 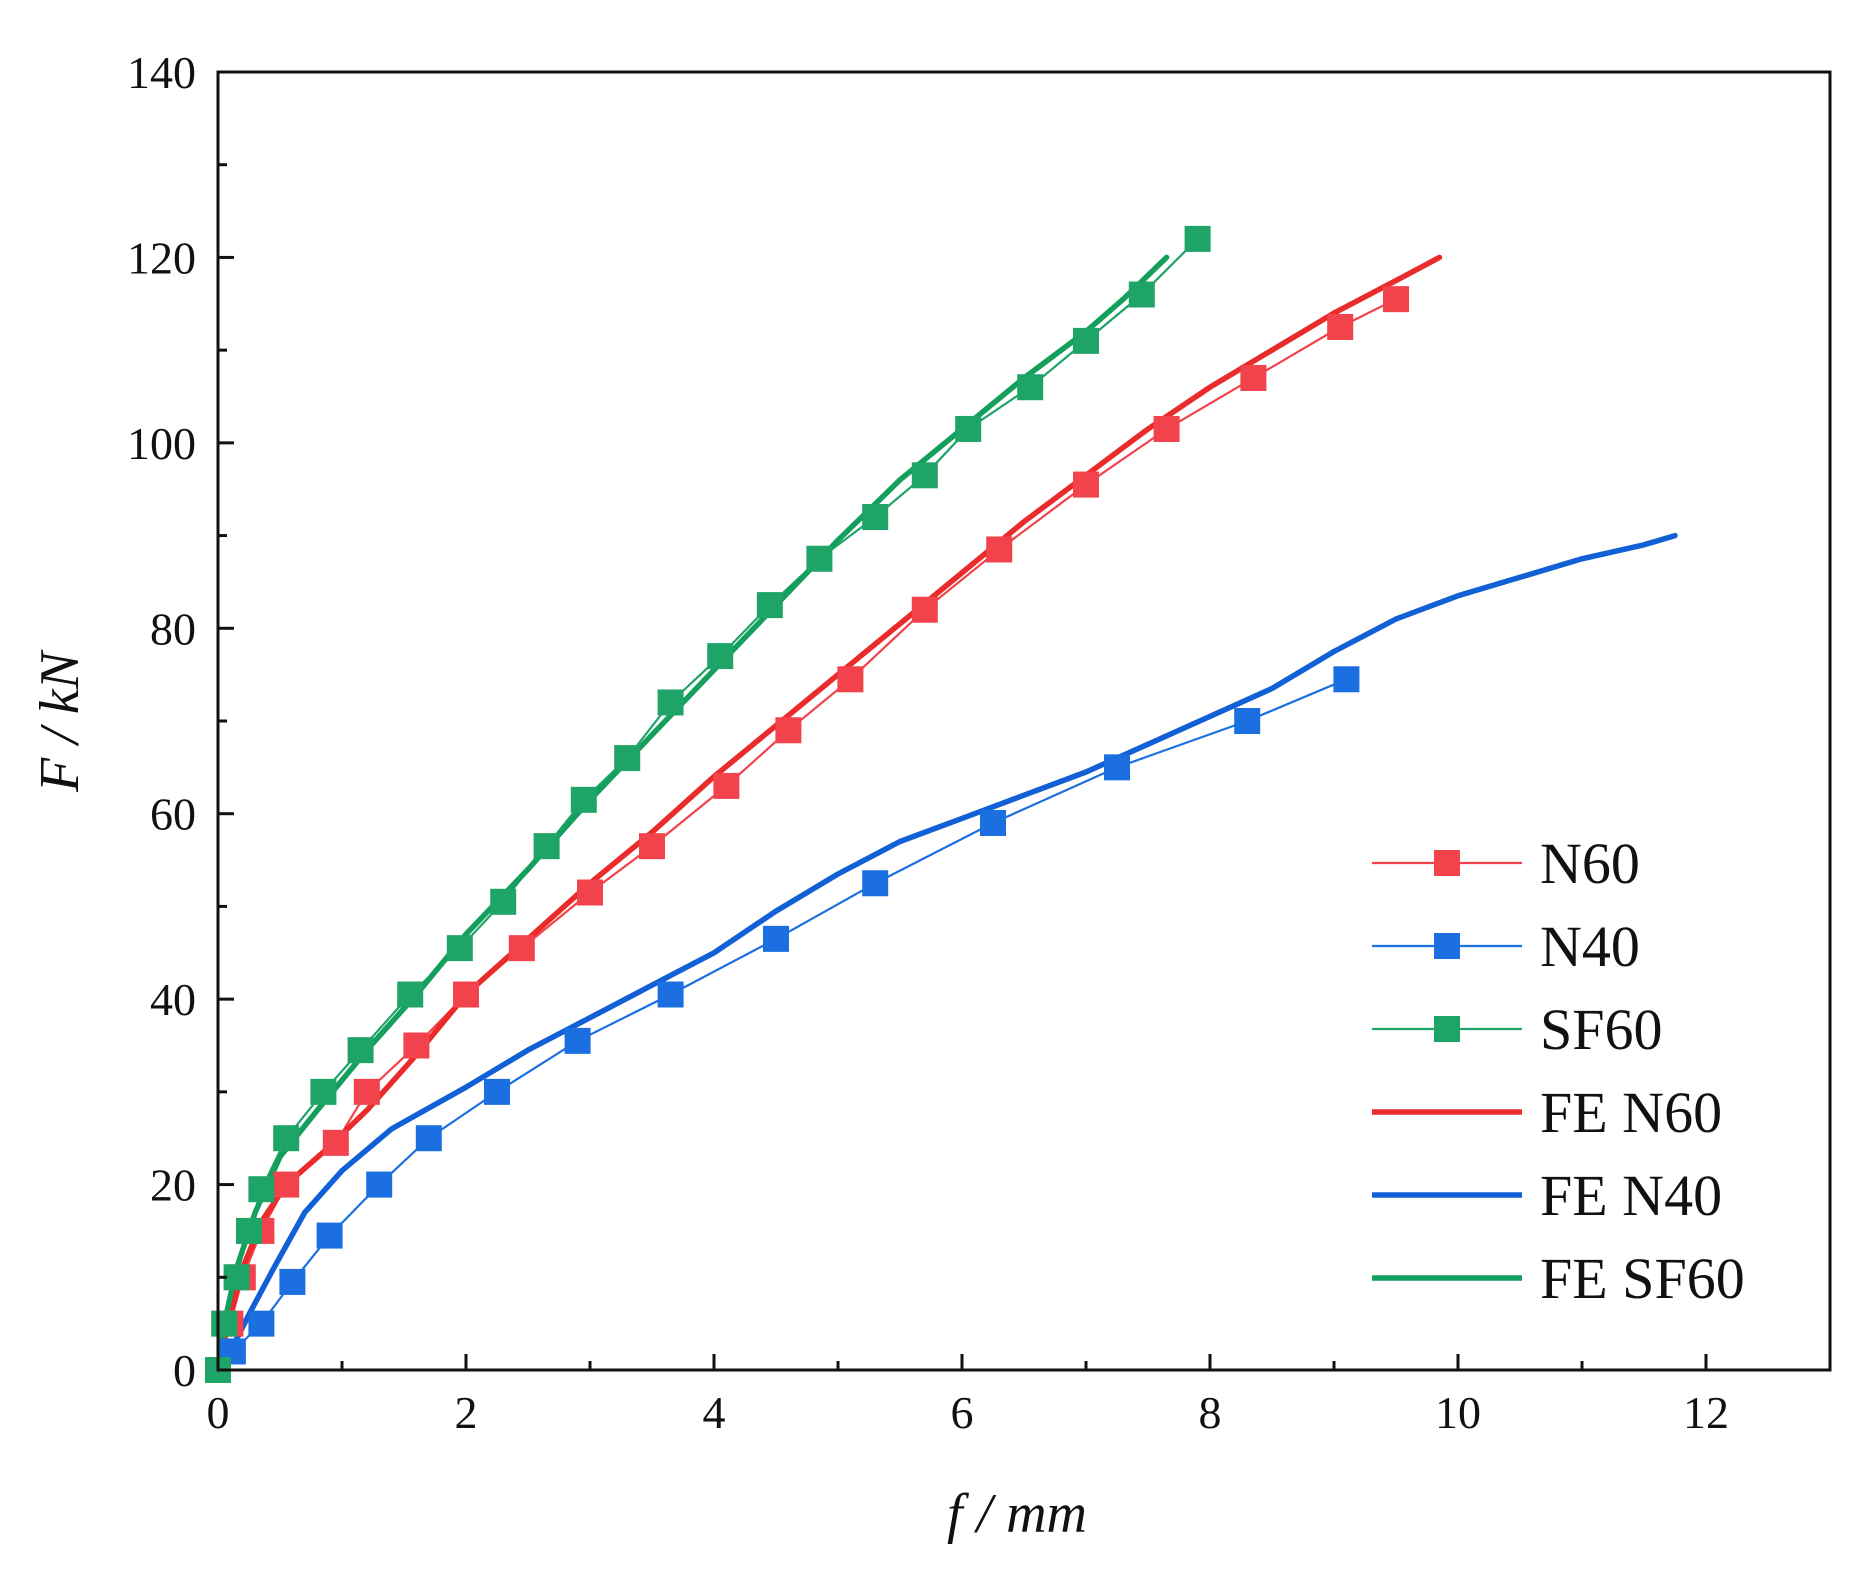 I want to click on legend: N60 N40 SF60 FE N60 FE N40 FE SF60, so click(x=1558, y=1071).